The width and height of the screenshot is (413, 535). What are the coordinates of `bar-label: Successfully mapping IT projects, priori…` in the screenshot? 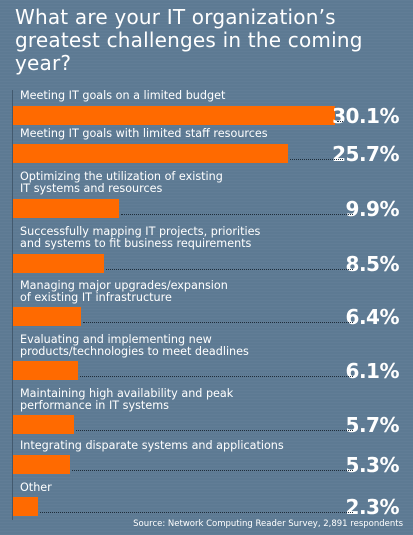 It's located at (140, 237).